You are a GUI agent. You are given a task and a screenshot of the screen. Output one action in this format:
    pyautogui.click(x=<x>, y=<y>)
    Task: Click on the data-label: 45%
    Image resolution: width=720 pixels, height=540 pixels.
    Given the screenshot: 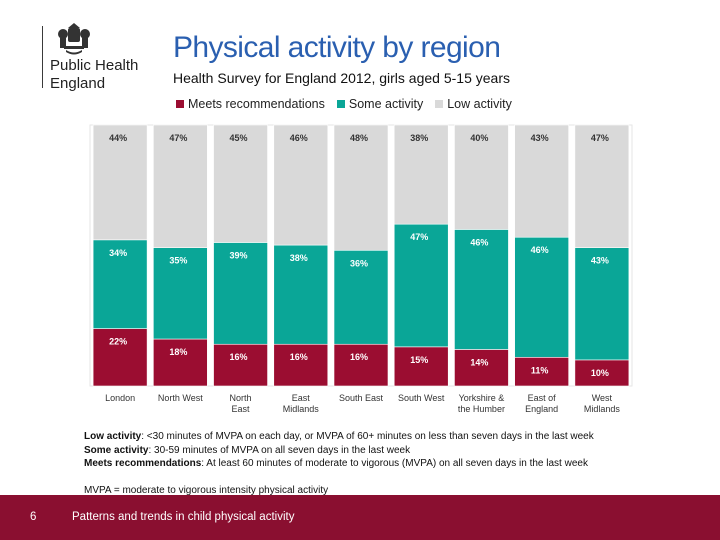 What is the action you would take?
    pyautogui.click(x=239, y=138)
    